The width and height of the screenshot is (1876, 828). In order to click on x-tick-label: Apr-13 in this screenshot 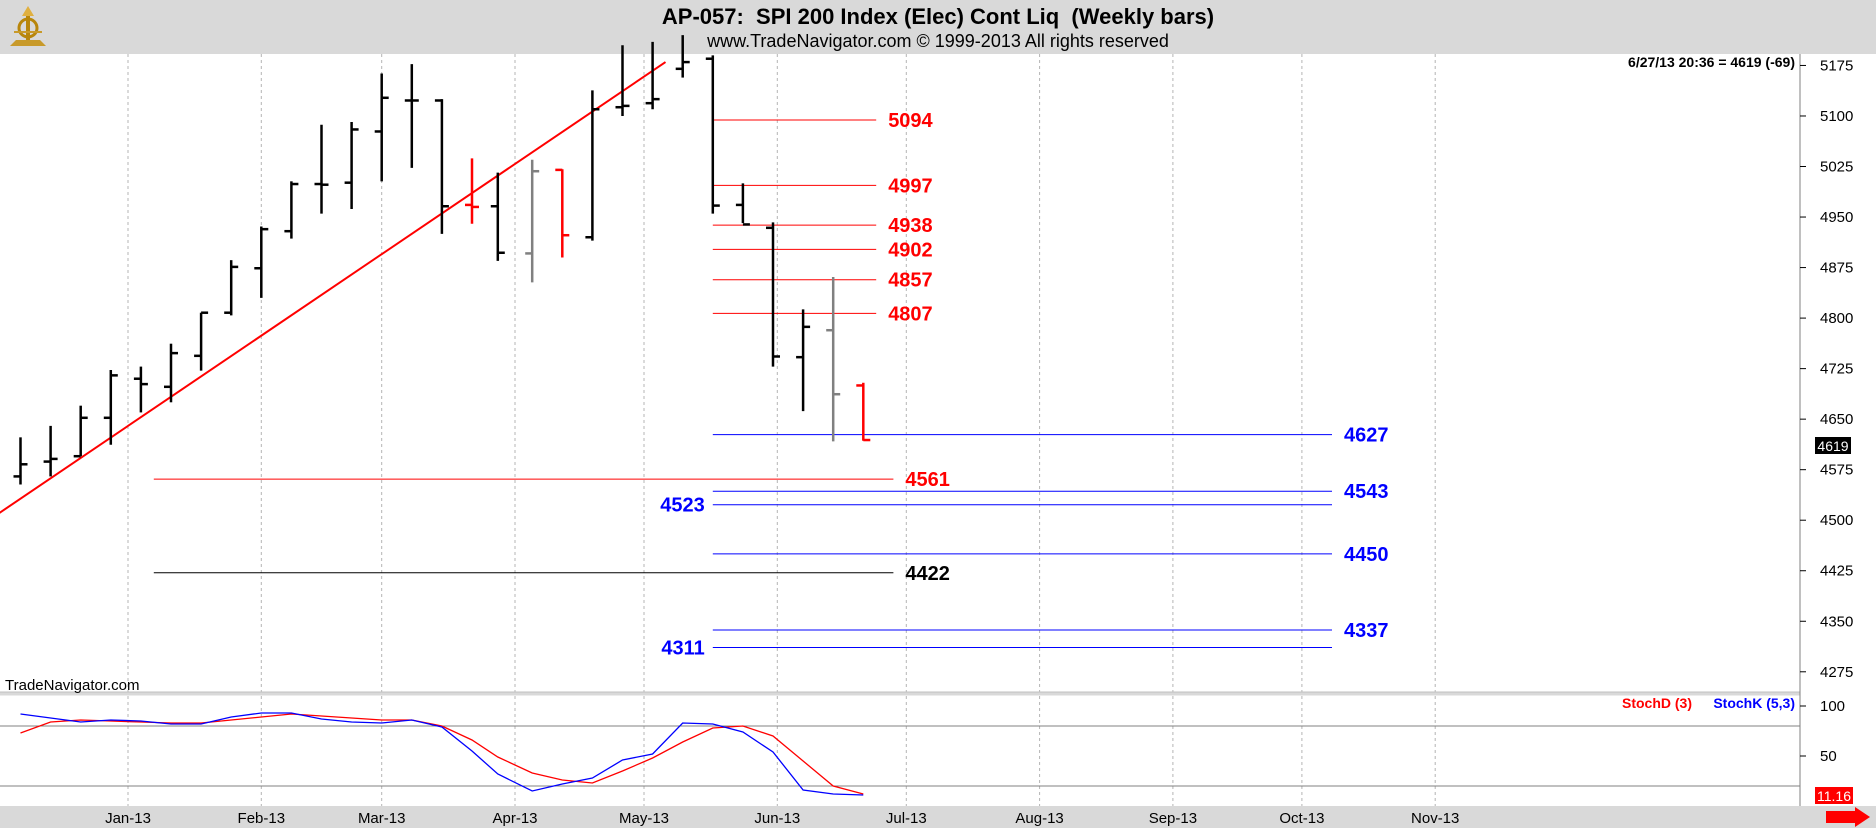, I will do `click(514, 818)`.